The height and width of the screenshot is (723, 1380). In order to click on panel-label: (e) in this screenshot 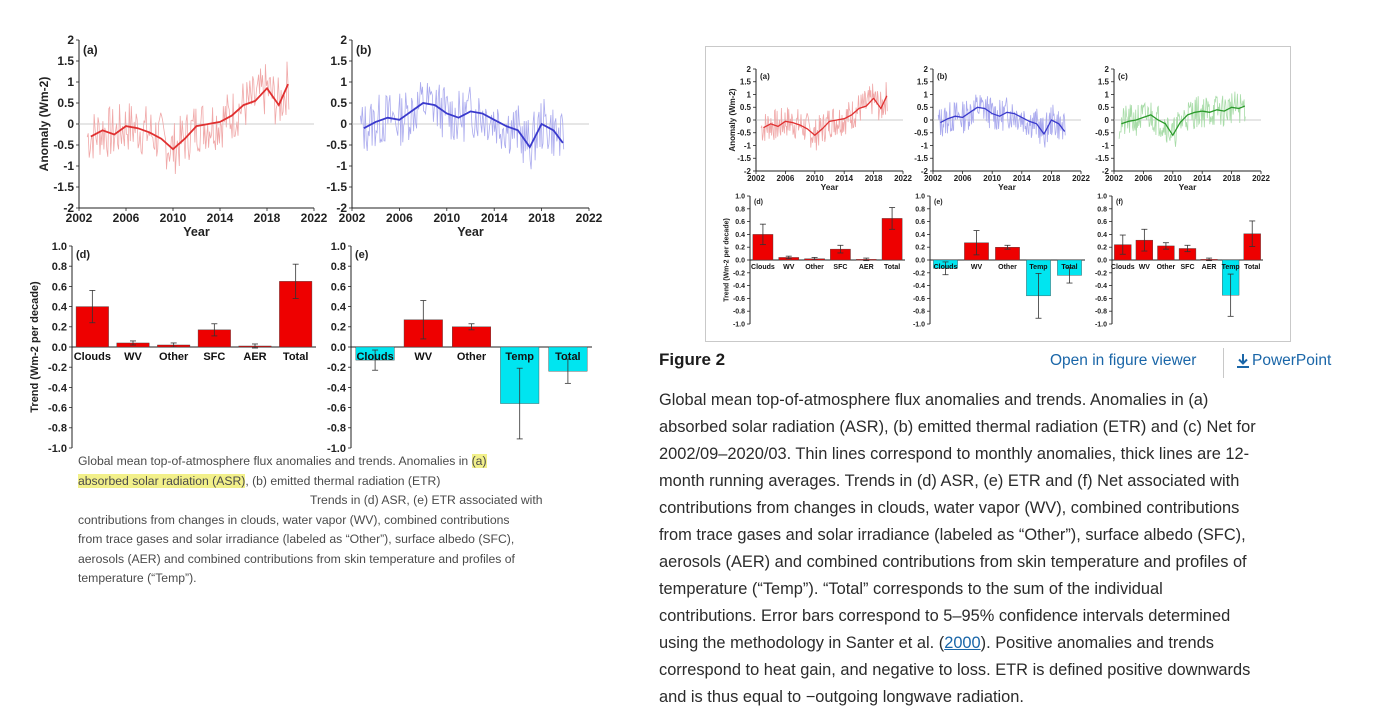, I will do `click(938, 202)`.